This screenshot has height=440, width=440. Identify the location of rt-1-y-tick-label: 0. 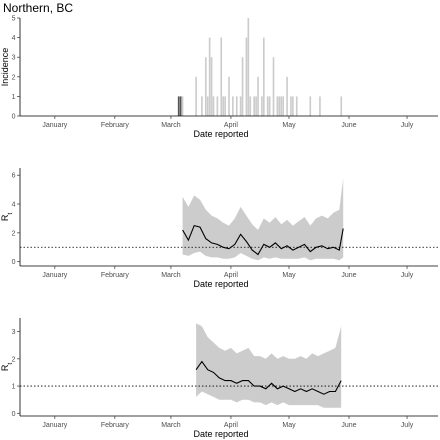
(14, 262).